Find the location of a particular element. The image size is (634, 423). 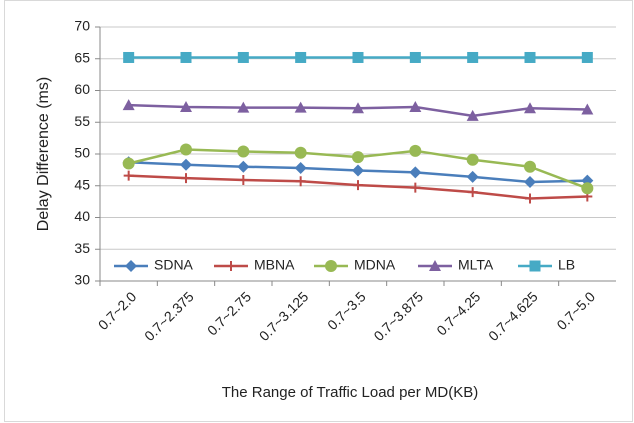

y-tick-label: 30 is located at coordinates (82, 280).